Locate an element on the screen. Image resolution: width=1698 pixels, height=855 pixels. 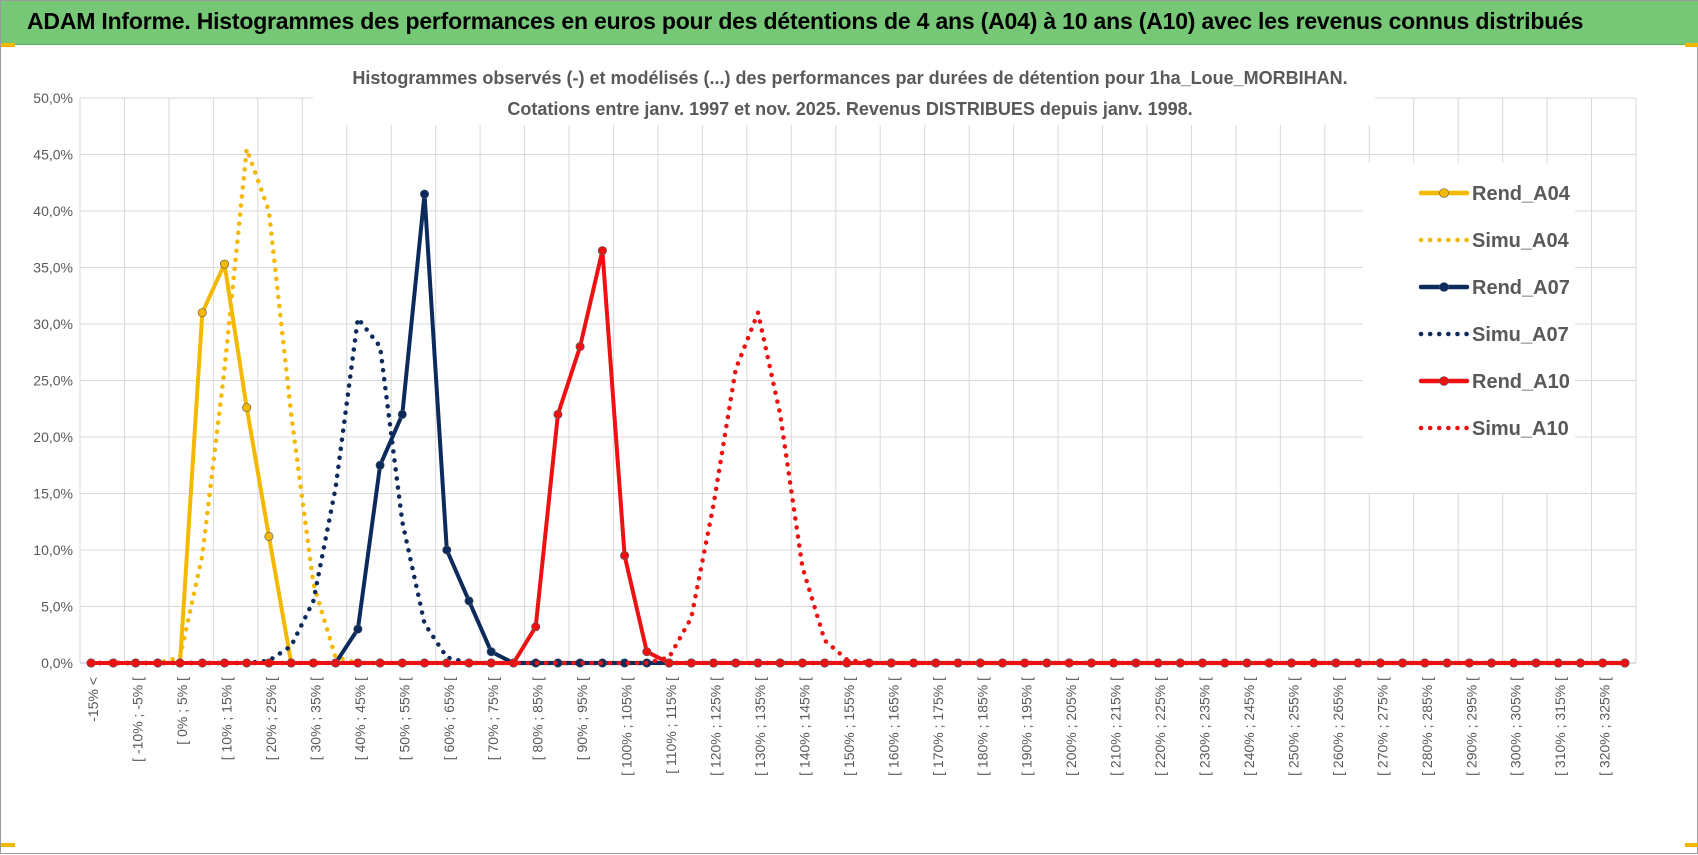
y-tick-label: 5,0% is located at coordinates (57, 607).